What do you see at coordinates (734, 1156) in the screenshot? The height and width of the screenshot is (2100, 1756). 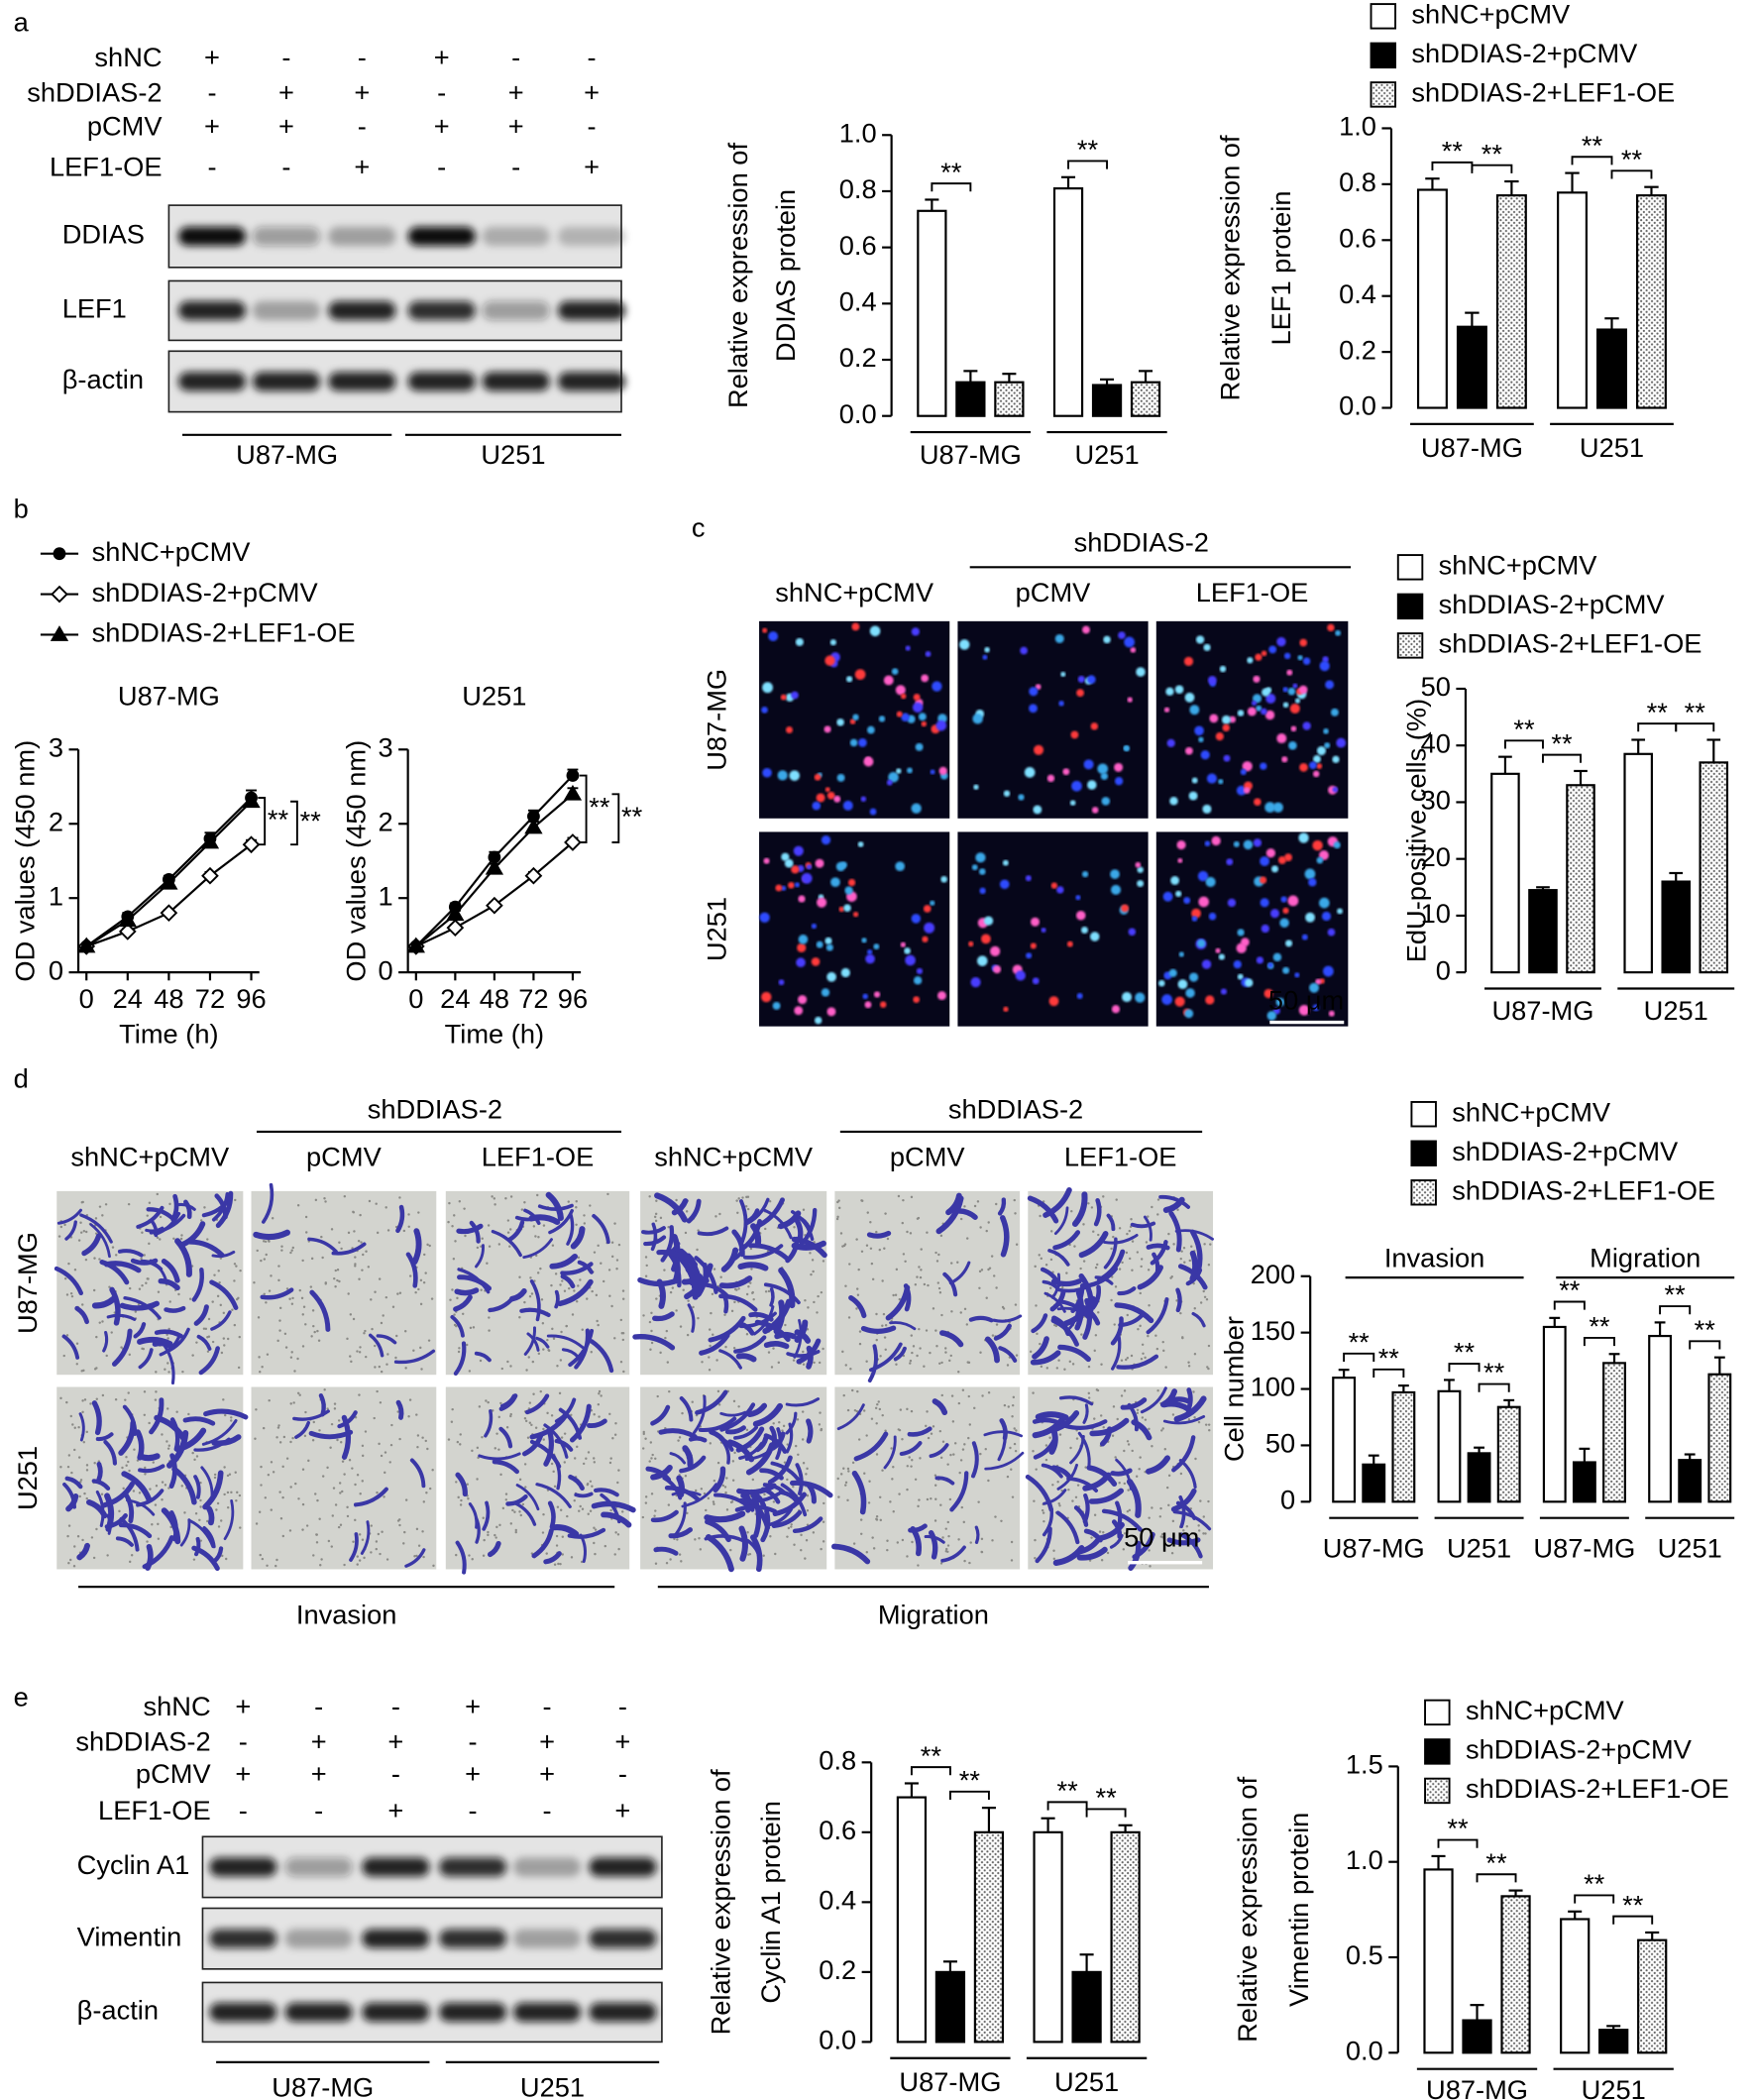 I see `column-label: shNC+pCMV` at bounding box center [734, 1156].